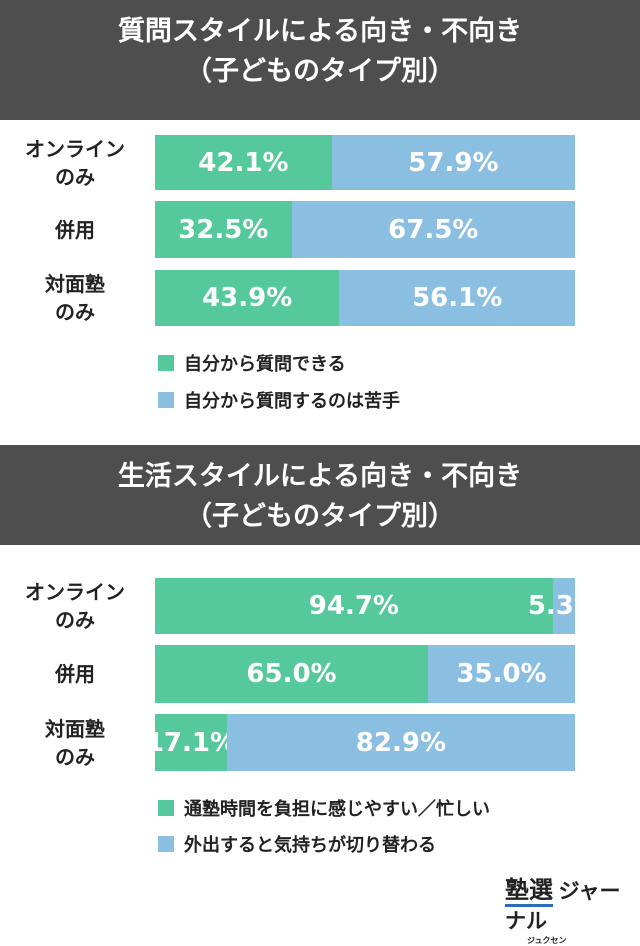 Image resolution: width=640 pixels, height=946 pixels. I want to click on data-label: 67.5%, so click(433, 229).